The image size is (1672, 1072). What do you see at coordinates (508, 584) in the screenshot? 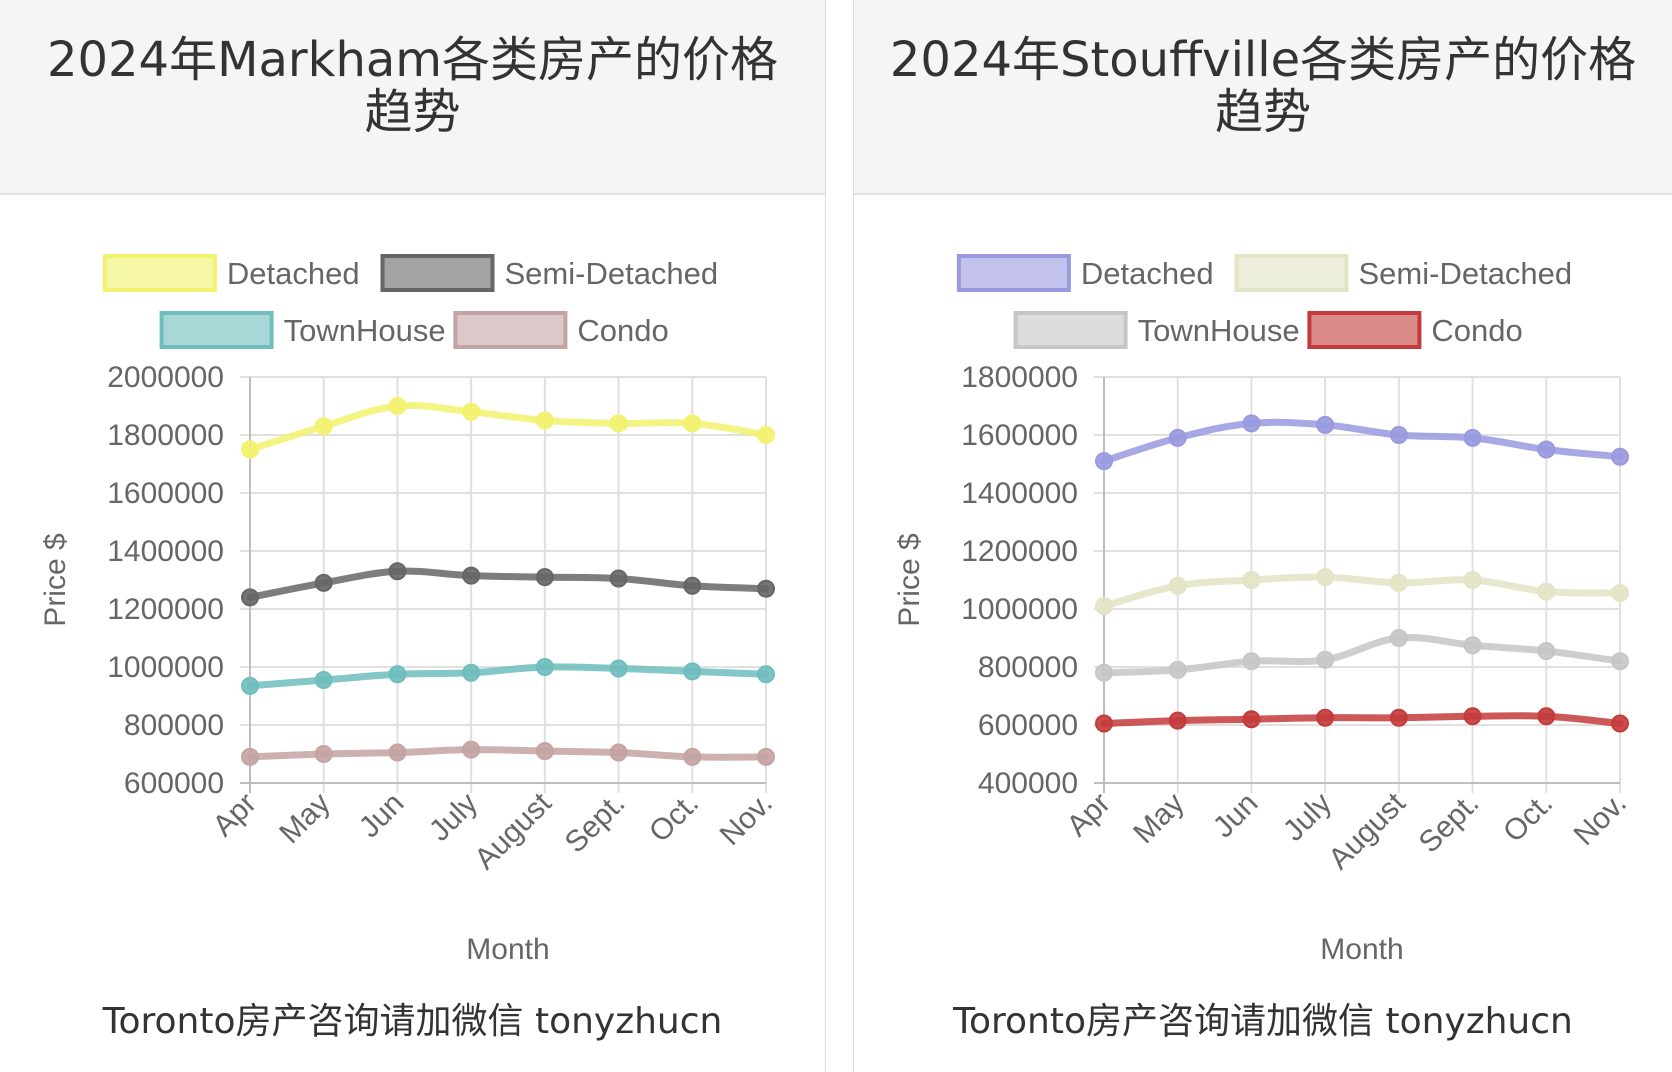
I see `series-semi-detached` at bounding box center [508, 584].